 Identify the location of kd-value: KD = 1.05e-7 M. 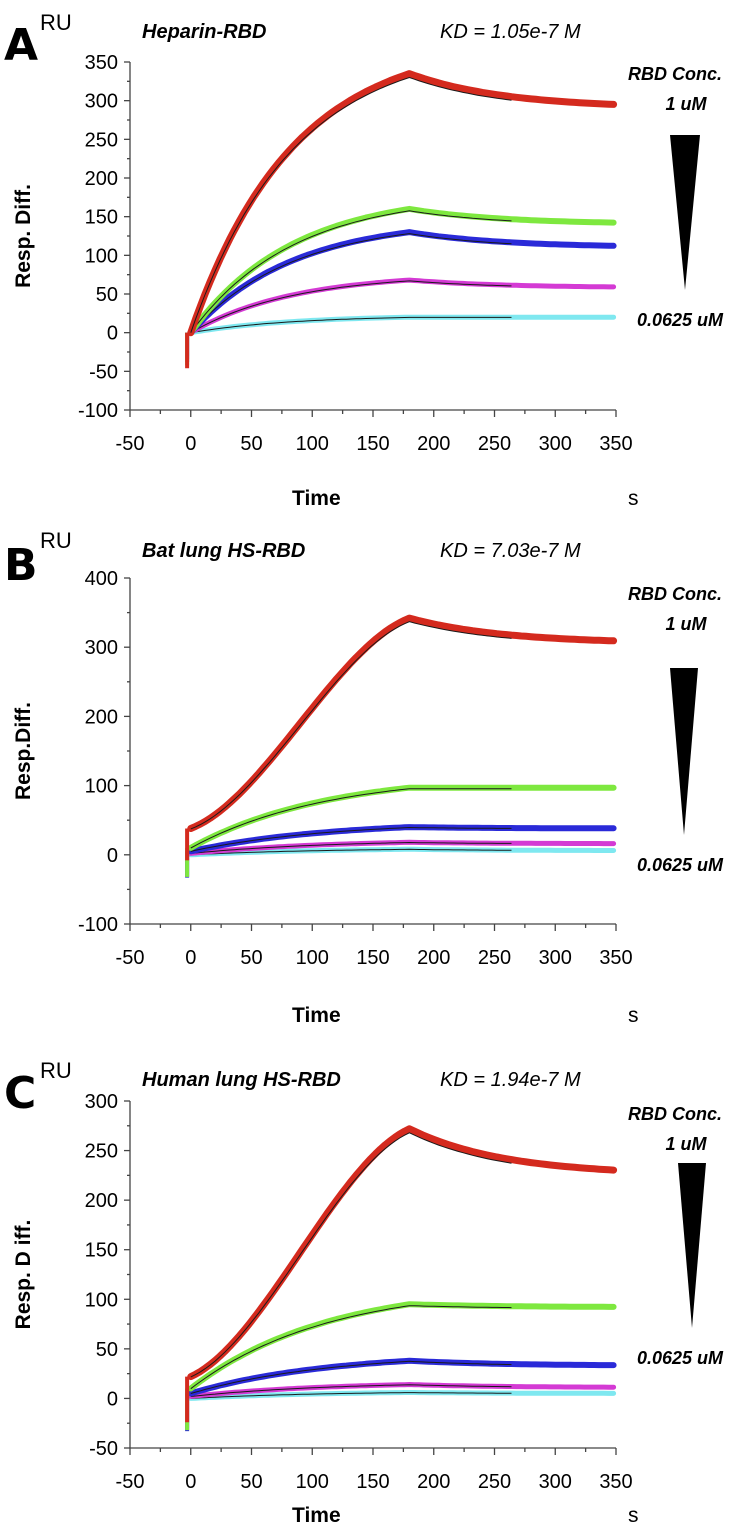
(510, 32).